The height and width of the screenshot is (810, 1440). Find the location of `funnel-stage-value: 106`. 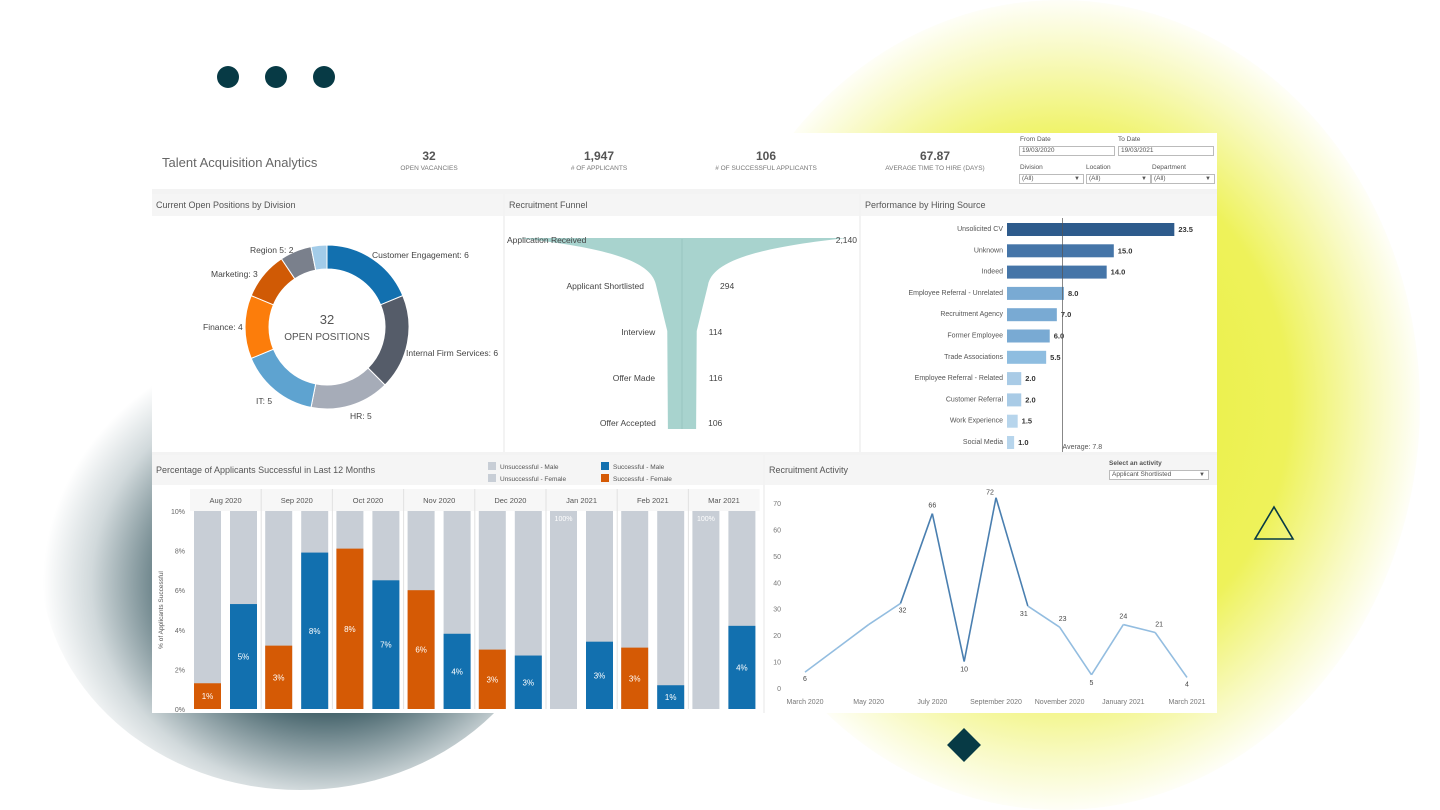

funnel-stage-value: 106 is located at coordinates (715, 423).